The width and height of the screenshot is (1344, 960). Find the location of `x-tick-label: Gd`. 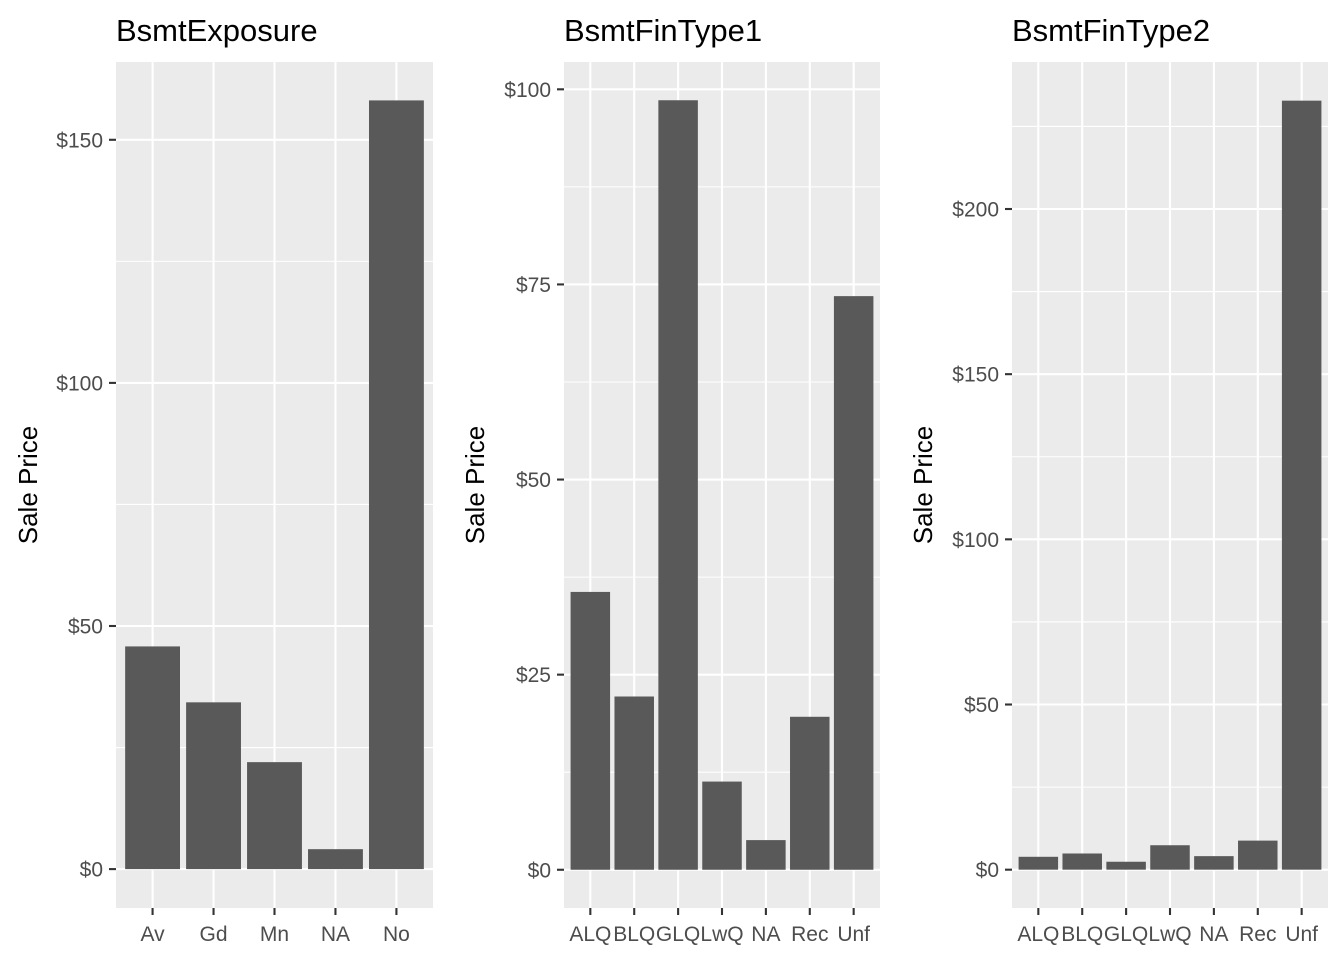

x-tick-label: Gd is located at coordinates (214, 934).